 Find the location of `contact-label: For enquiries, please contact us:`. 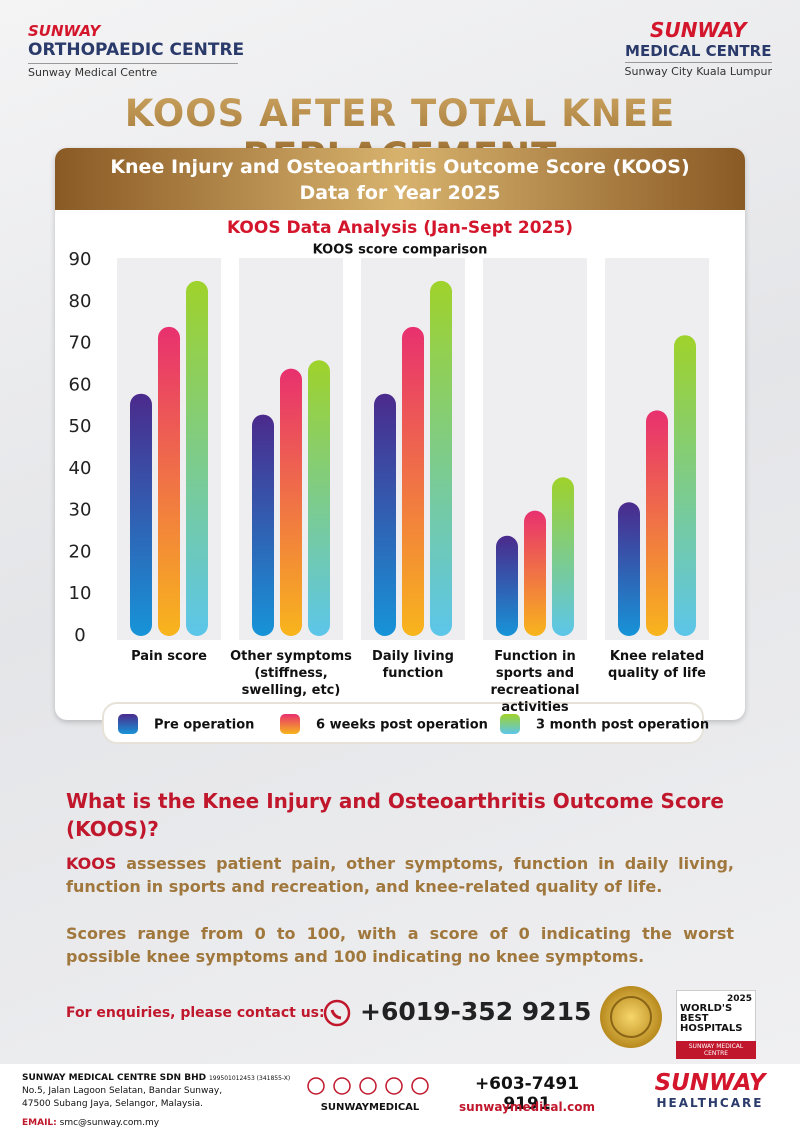

contact-label: For enquiries, please contact us: is located at coordinates (195, 1013).